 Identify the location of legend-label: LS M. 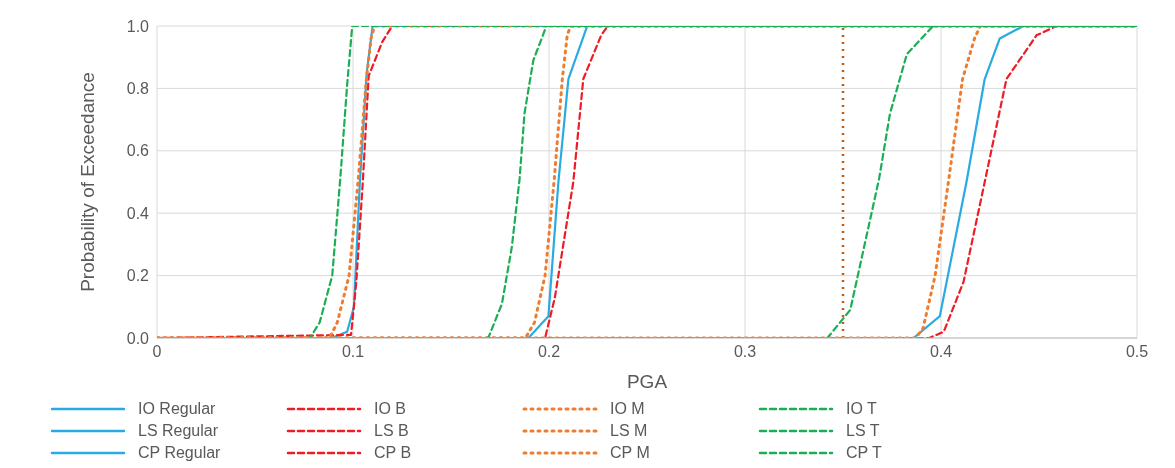
(629, 431).